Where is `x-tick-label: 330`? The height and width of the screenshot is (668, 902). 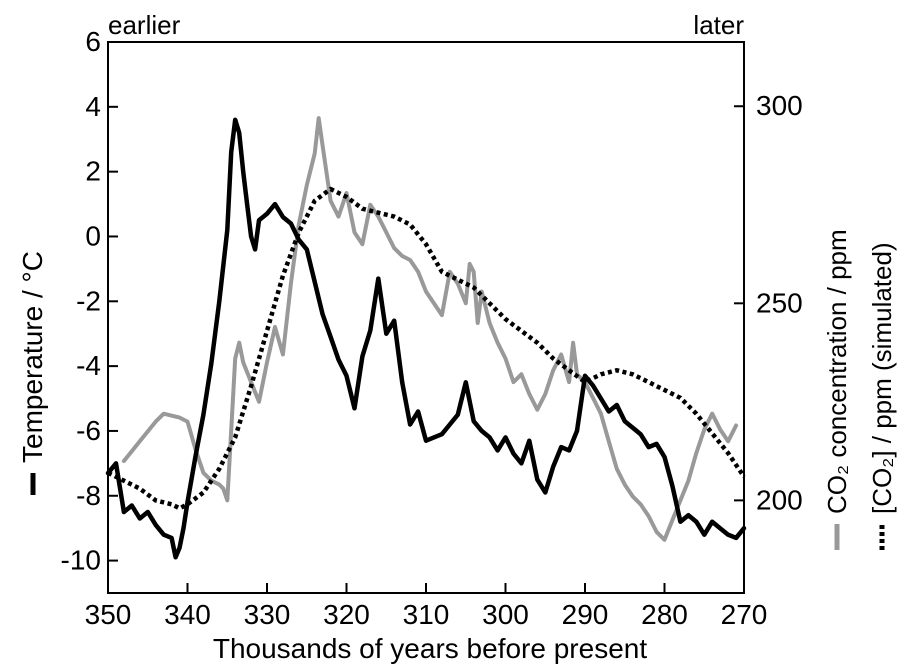
x-tick-label: 330 is located at coordinates (267, 614).